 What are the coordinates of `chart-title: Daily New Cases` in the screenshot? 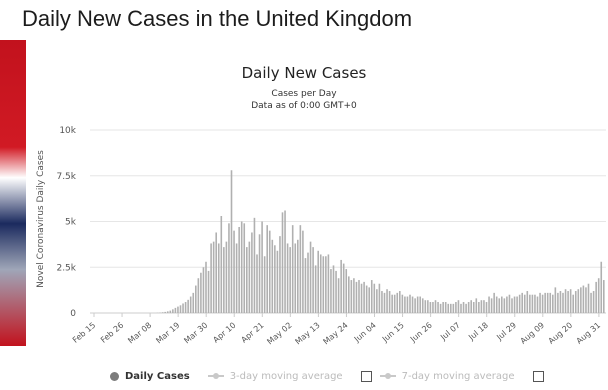 It's located at (304, 73).